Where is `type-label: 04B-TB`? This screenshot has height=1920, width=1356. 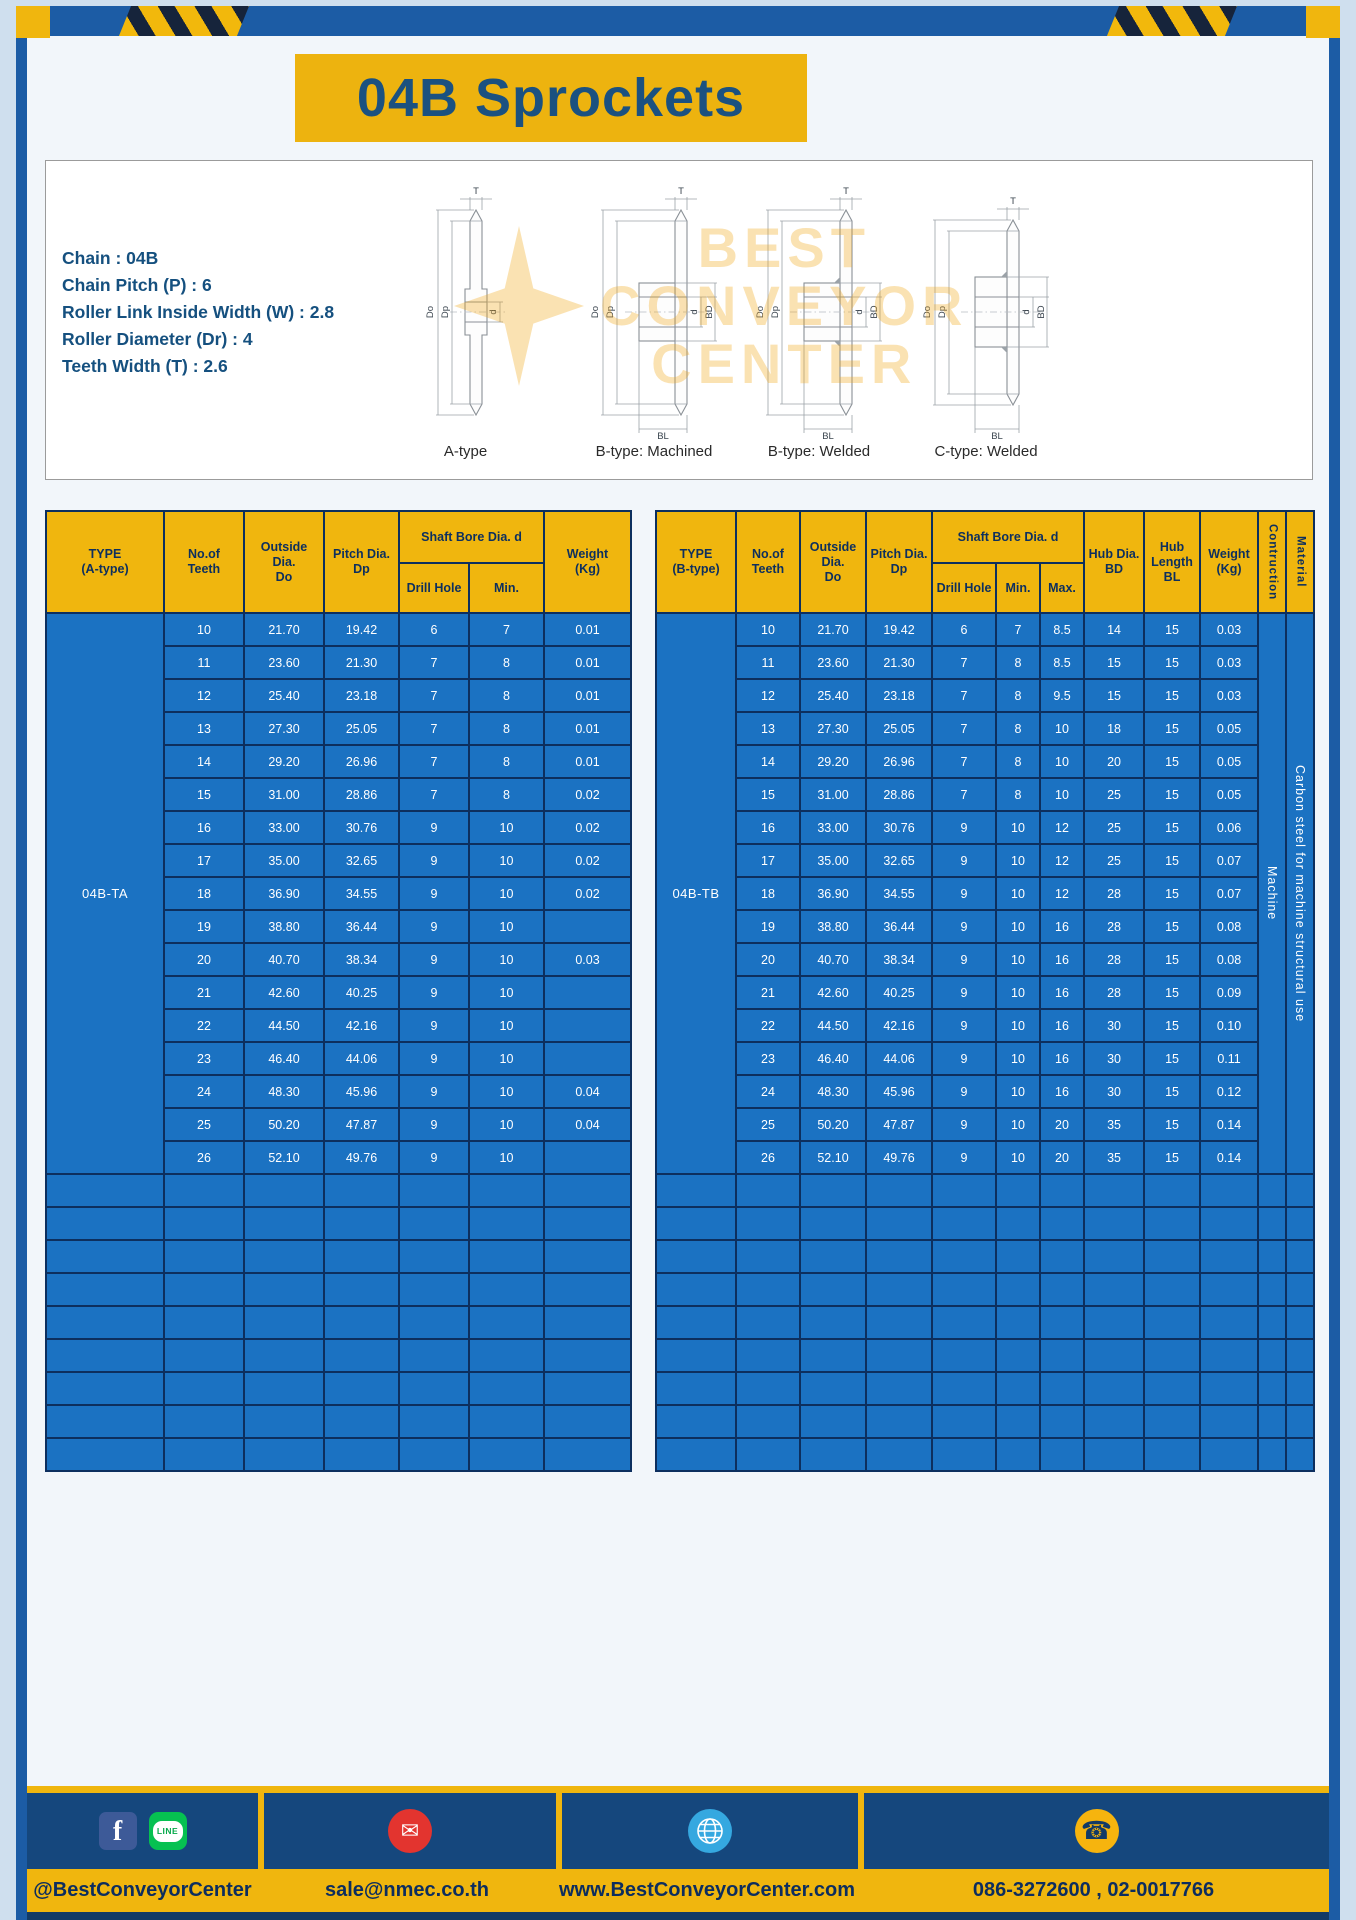
type-label: 04B-TB is located at coordinates (696, 893).